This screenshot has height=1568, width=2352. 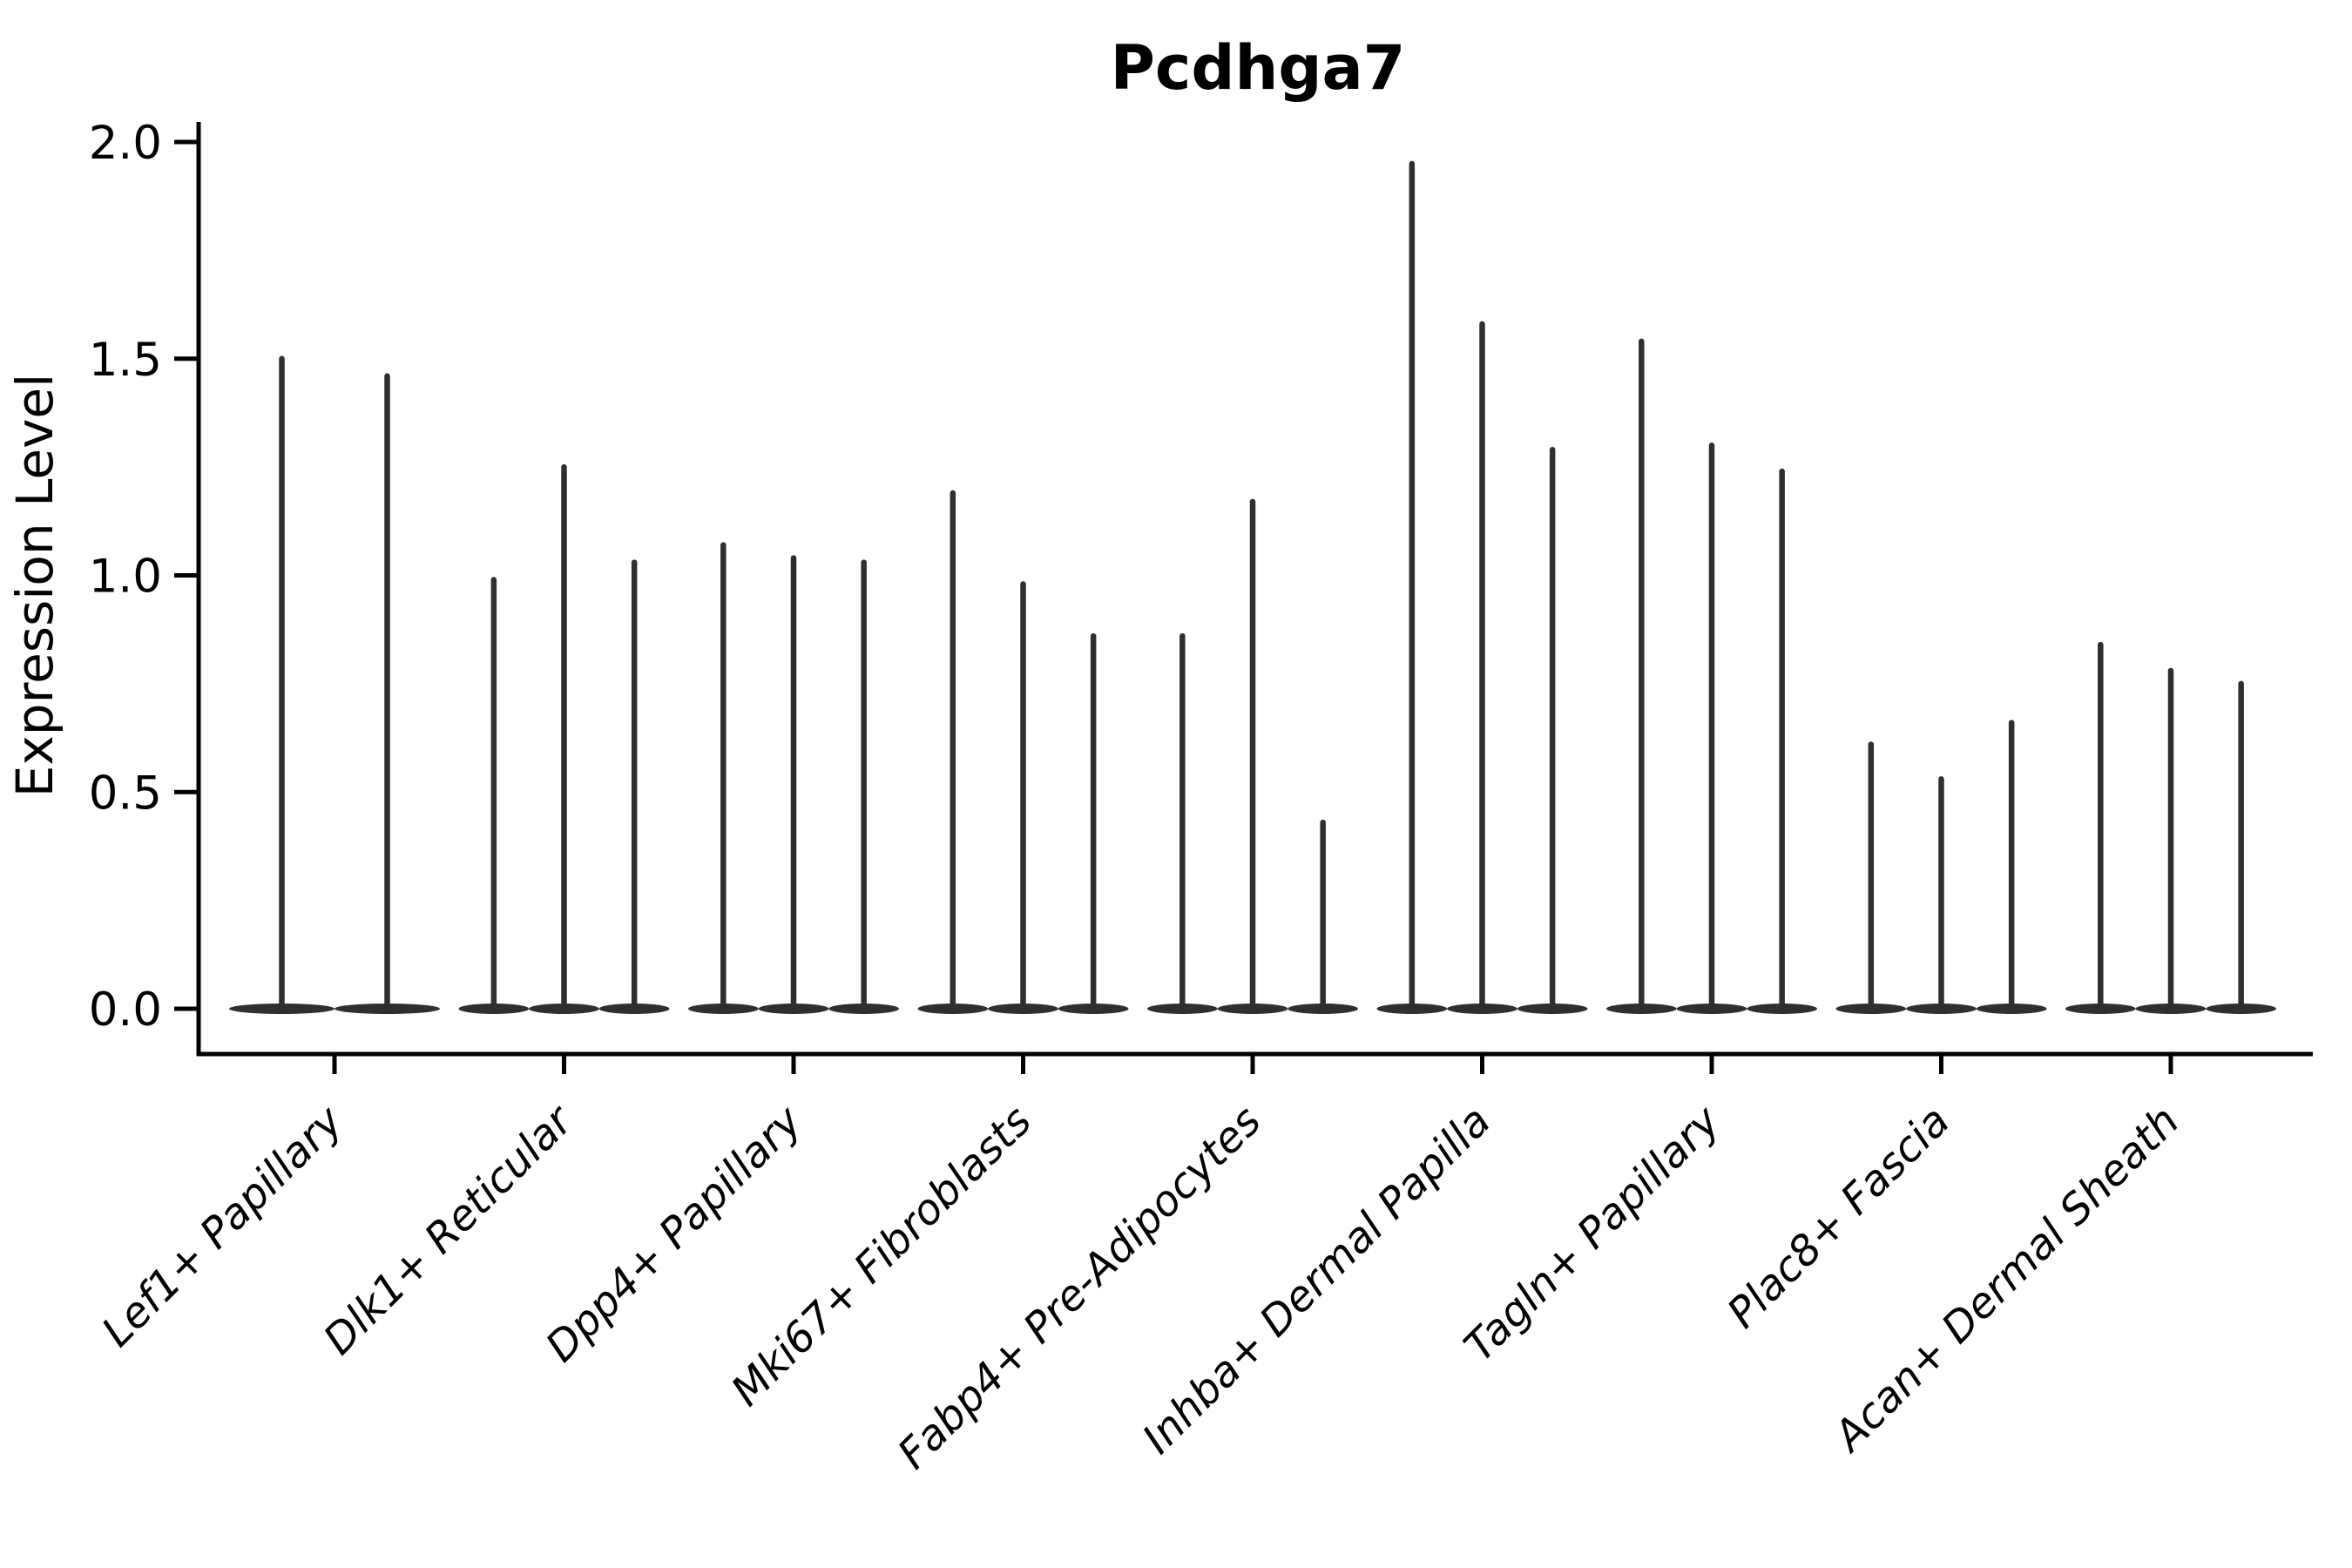 I want to click on x-tick-label: Dpp4+ Papillary, so click(x=674, y=1233).